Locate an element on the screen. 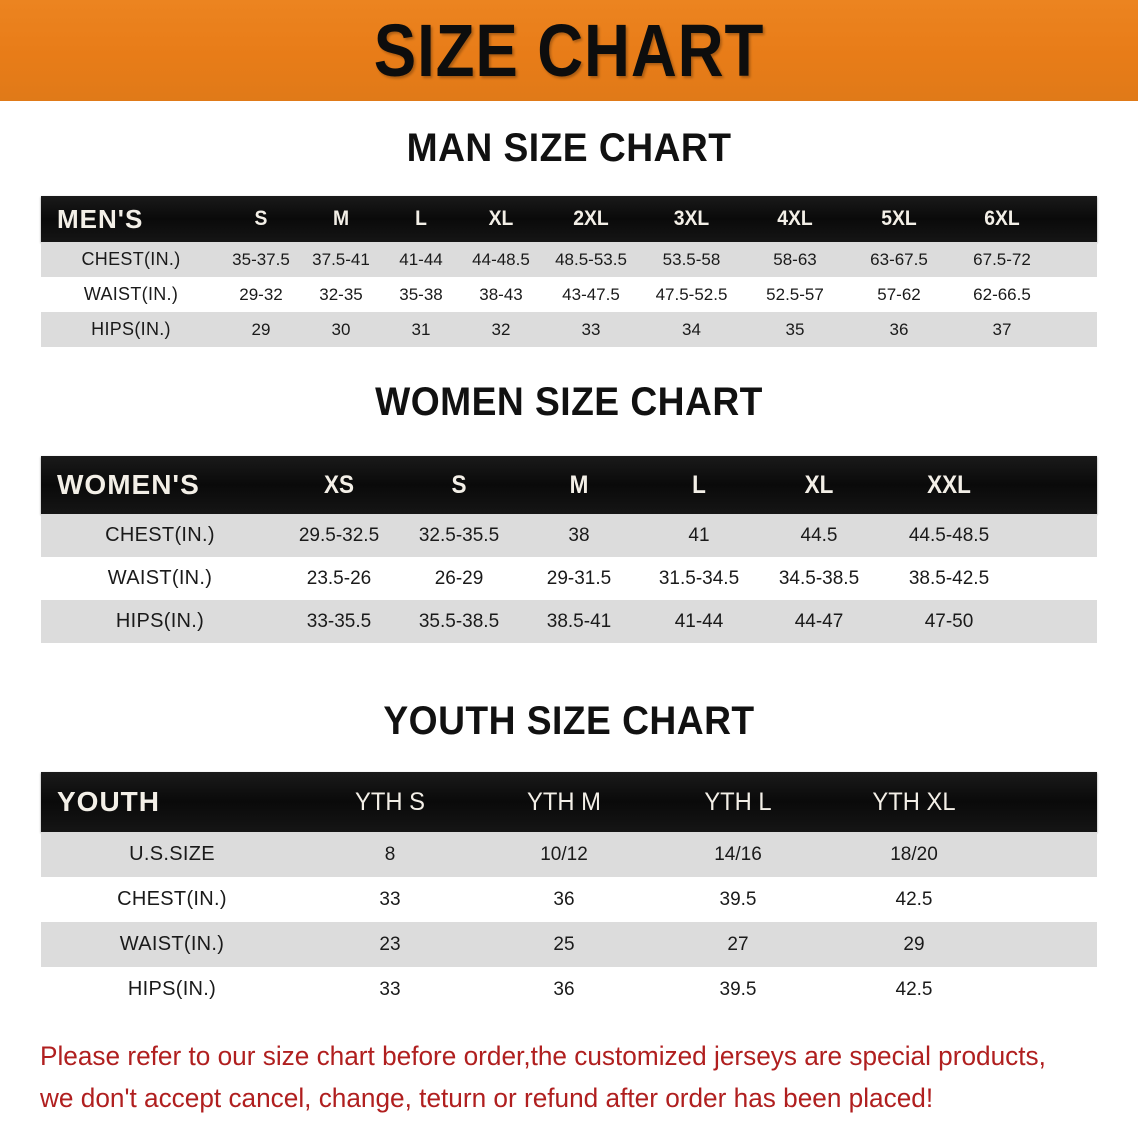 The width and height of the screenshot is (1138, 1132). cell-chest-l: 41-44 is located at coordinates (421, 259).